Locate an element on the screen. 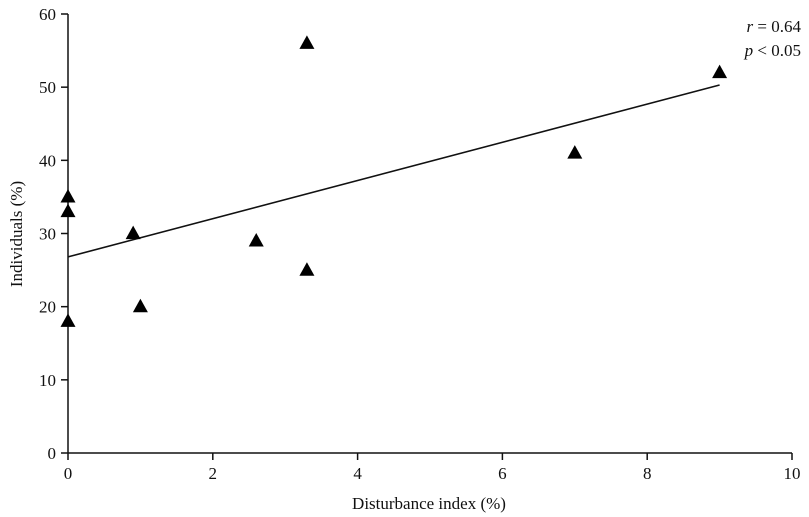  y-tick-label: 50 is located at coordinates (47, 87).